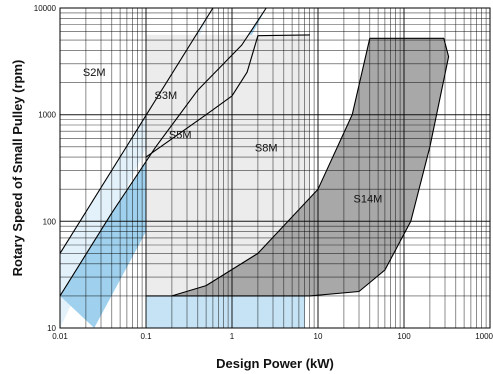  Describe the element at coordinates (318, 336) in the screenshot. I see `x-tick-label: 10` at that location.